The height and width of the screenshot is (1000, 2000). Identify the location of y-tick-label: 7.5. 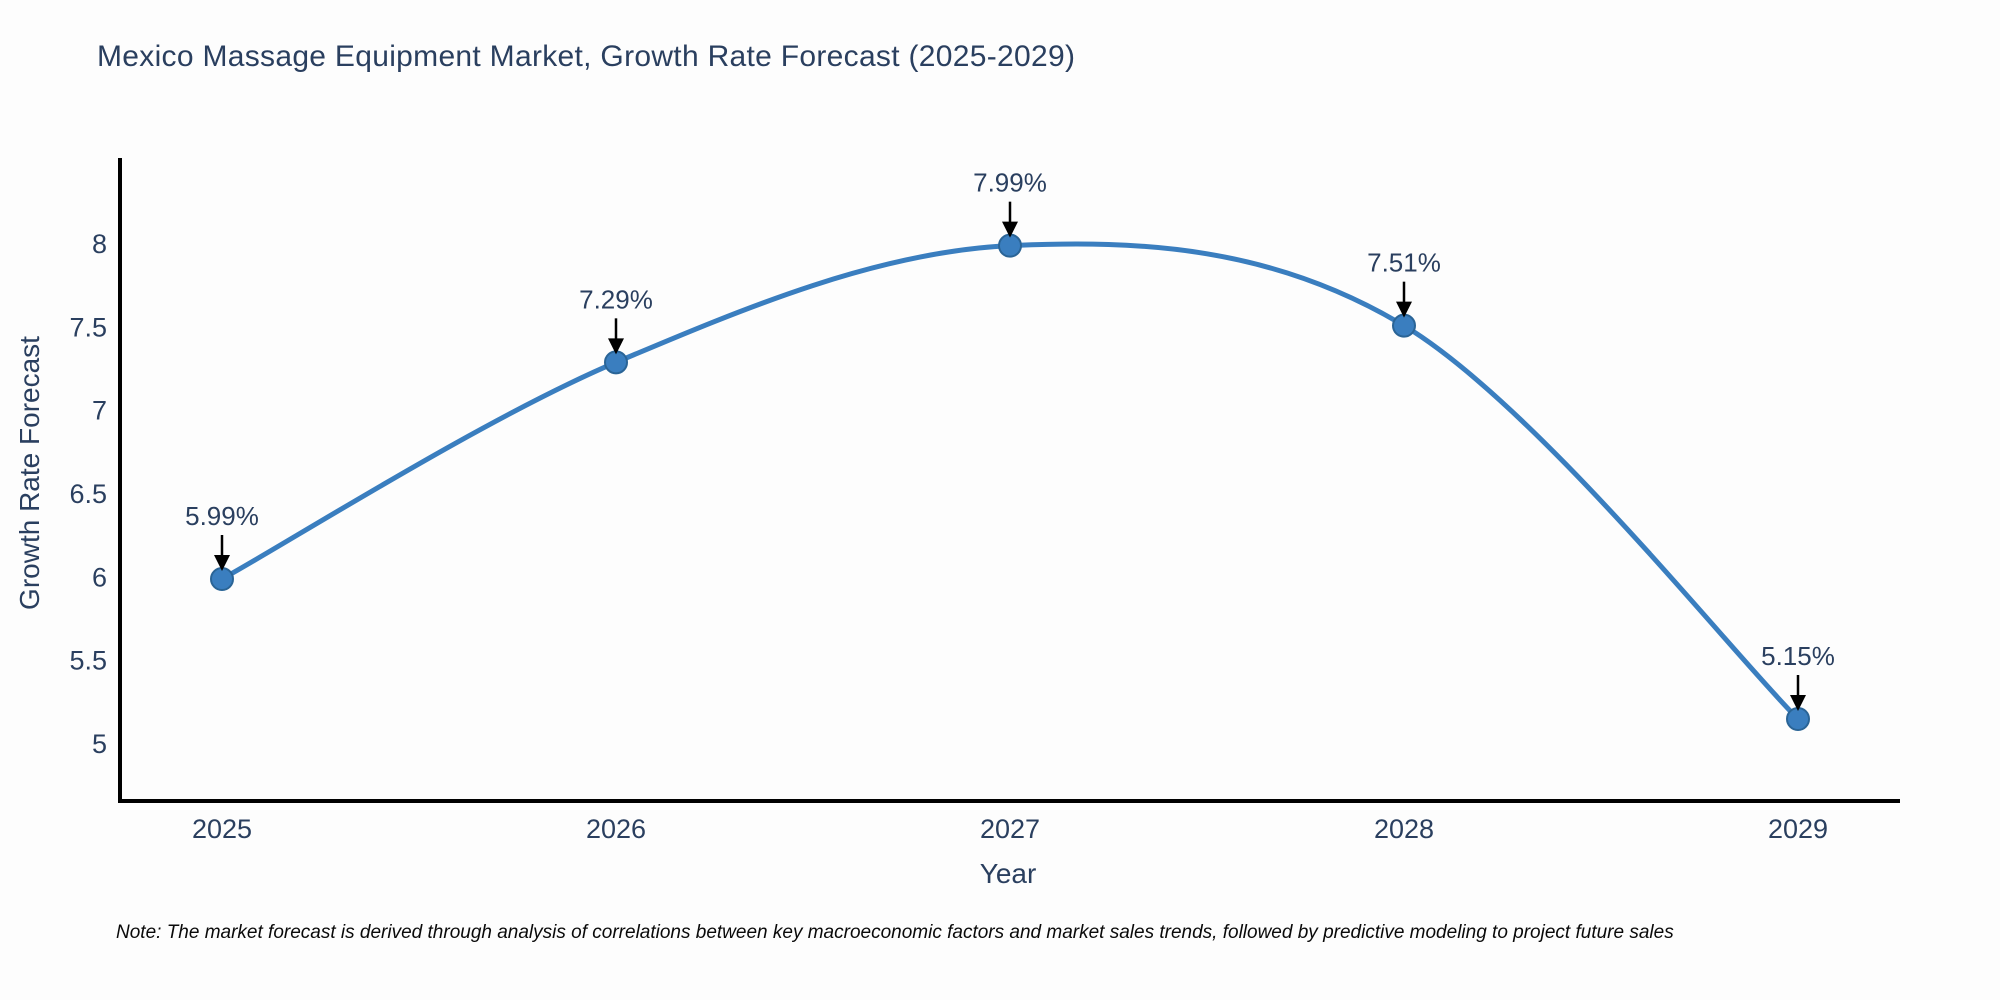
(88, 327).